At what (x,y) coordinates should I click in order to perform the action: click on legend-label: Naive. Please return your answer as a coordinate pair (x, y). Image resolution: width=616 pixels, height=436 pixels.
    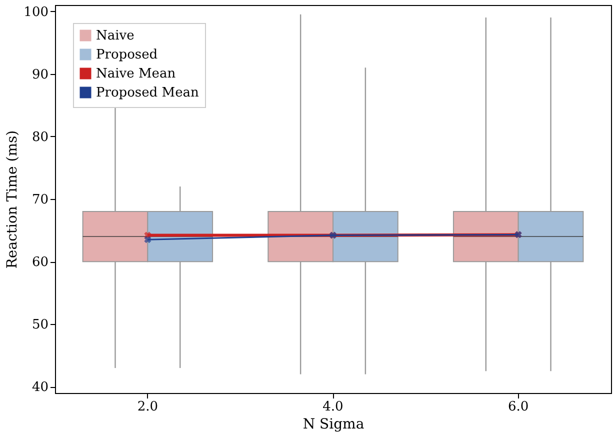
    Looking at the image, I should click on (115, 36).